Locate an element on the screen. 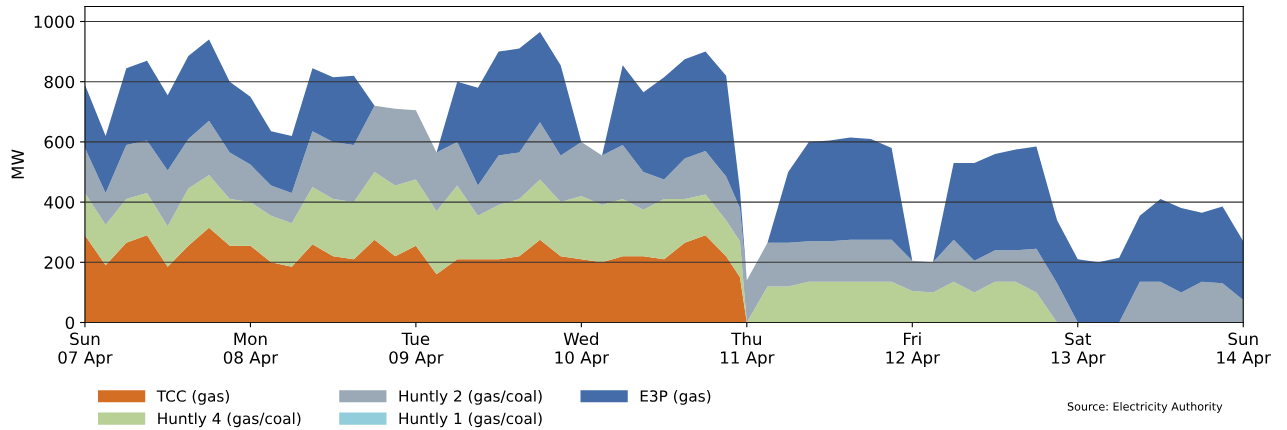 The width and height of the screenshot is (1287, 430). y-tick-label: 600 is located at coordinates (59, 142).